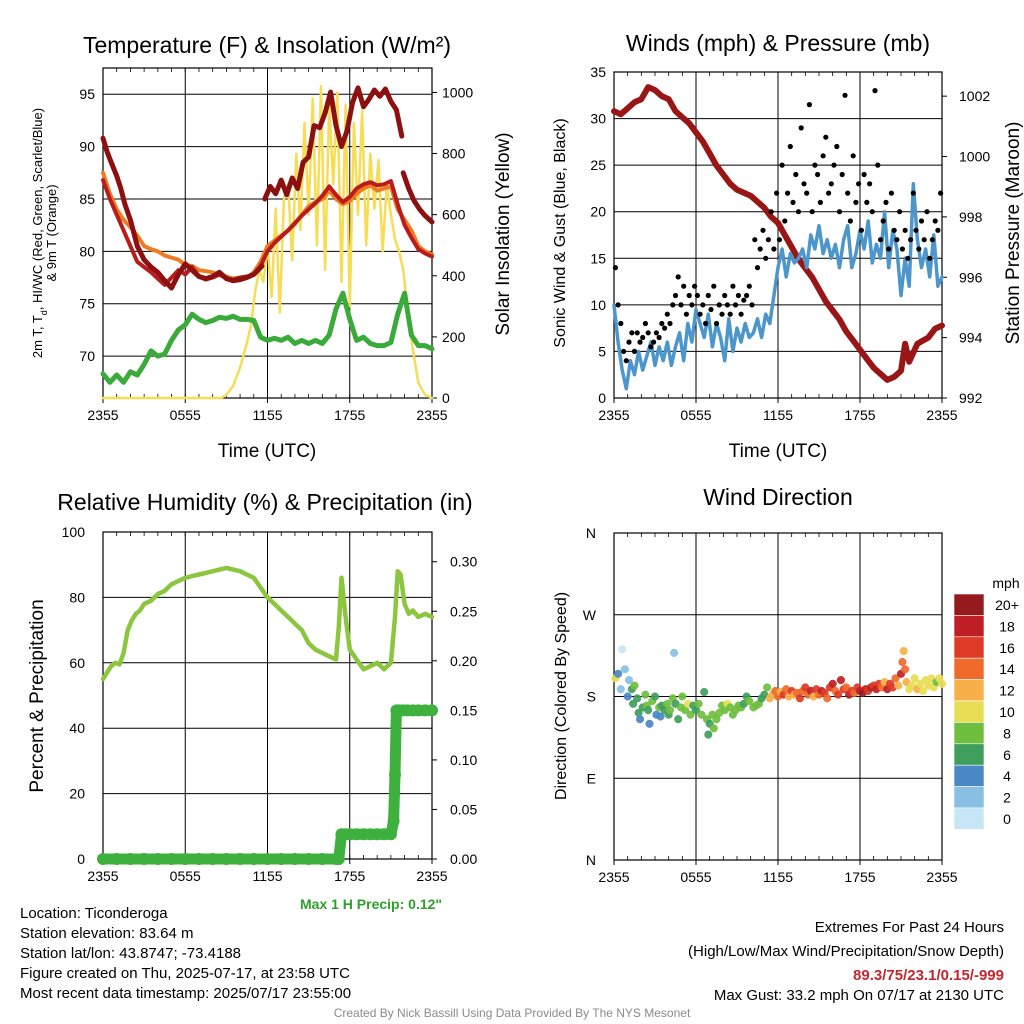  What do you see at coordinates (1007, 648) in the screenshot?
I see `colorbar-label: 16` at bounding box center [1007, 648].